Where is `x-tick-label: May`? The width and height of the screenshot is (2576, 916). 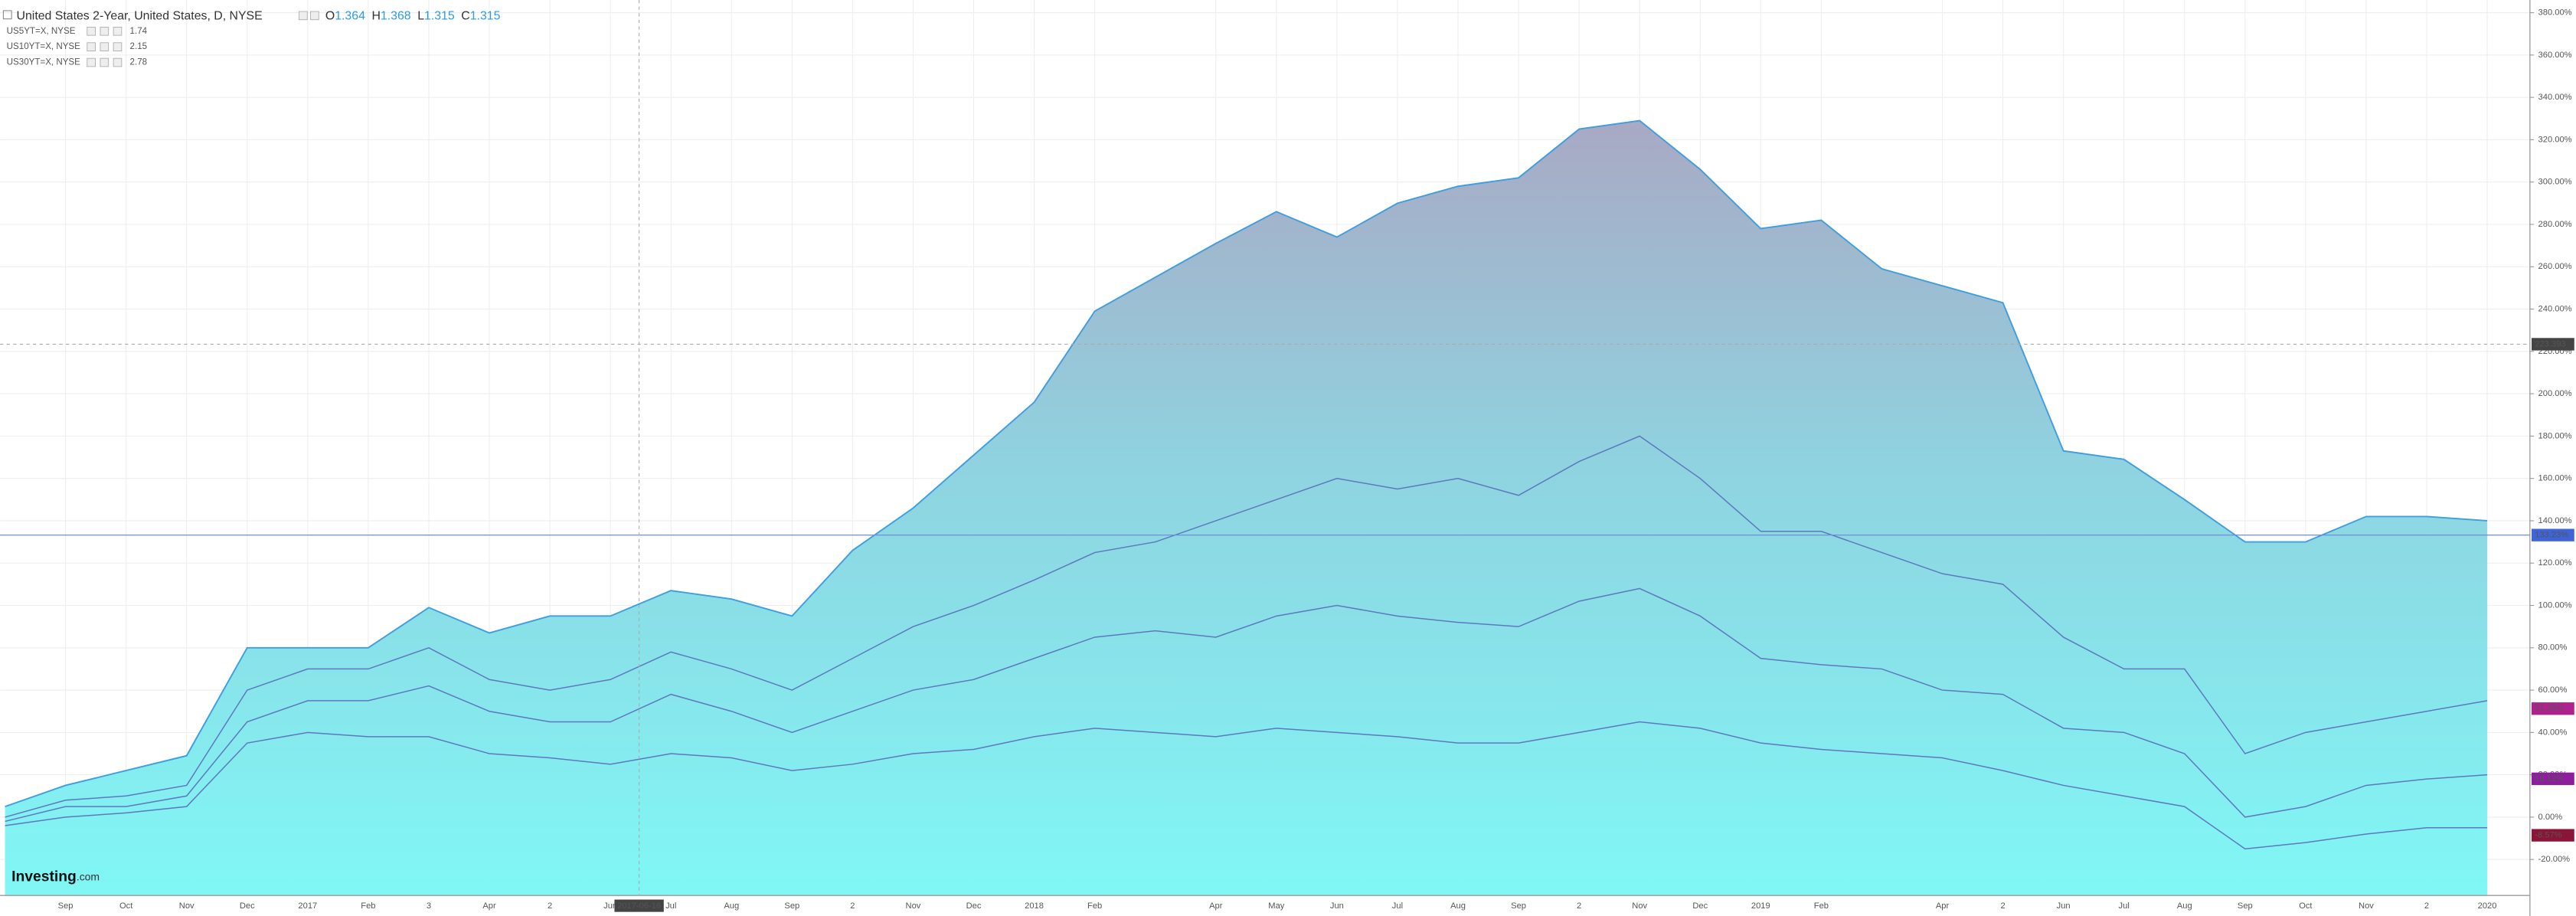
x-tick-label: May is located at coordinates (1276, 906).